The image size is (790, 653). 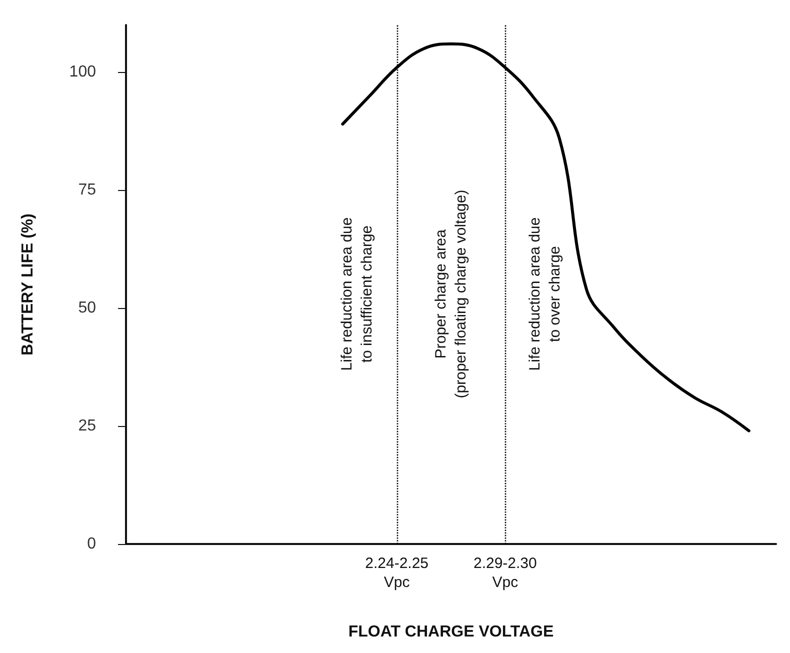 What do you see at coordinates (397, 573) in the screenshot?
I see `x-tick-label: 2.24-2.25 Vpc` at bounding box center [397, 573].